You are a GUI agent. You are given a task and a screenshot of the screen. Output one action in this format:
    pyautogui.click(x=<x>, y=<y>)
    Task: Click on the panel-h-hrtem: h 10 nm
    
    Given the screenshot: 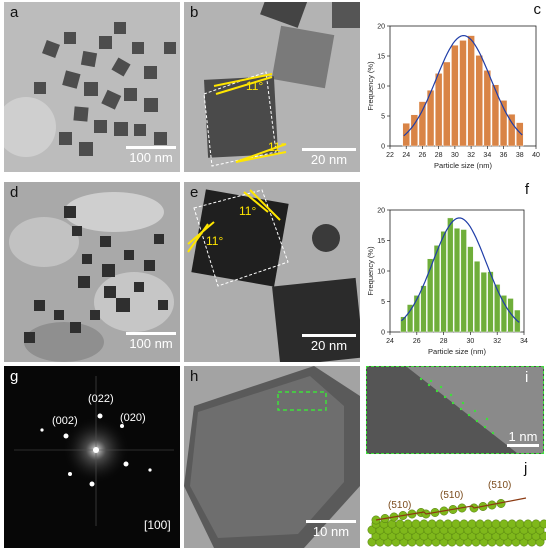 What is the action you would take?
    pyautogui.click(x=272, y=457)
    